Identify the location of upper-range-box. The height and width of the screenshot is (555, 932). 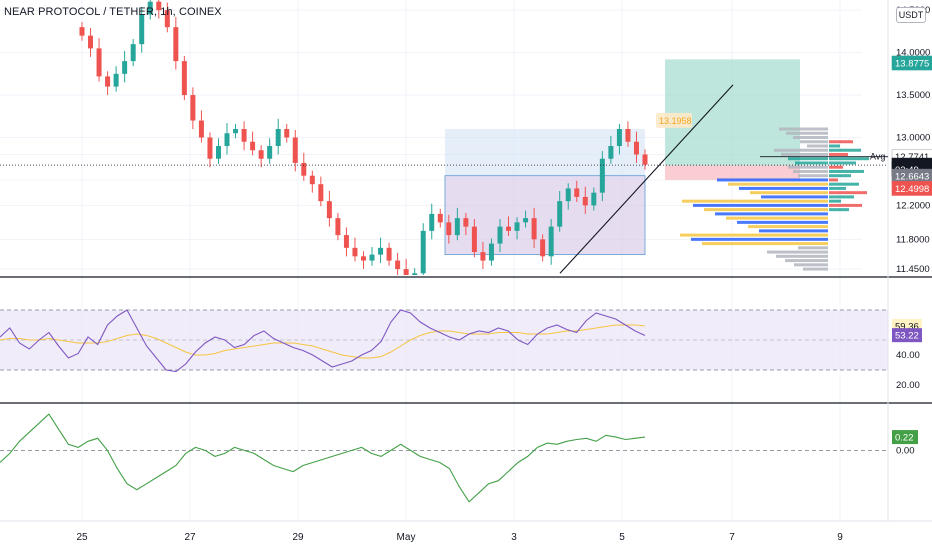
(545, 152).